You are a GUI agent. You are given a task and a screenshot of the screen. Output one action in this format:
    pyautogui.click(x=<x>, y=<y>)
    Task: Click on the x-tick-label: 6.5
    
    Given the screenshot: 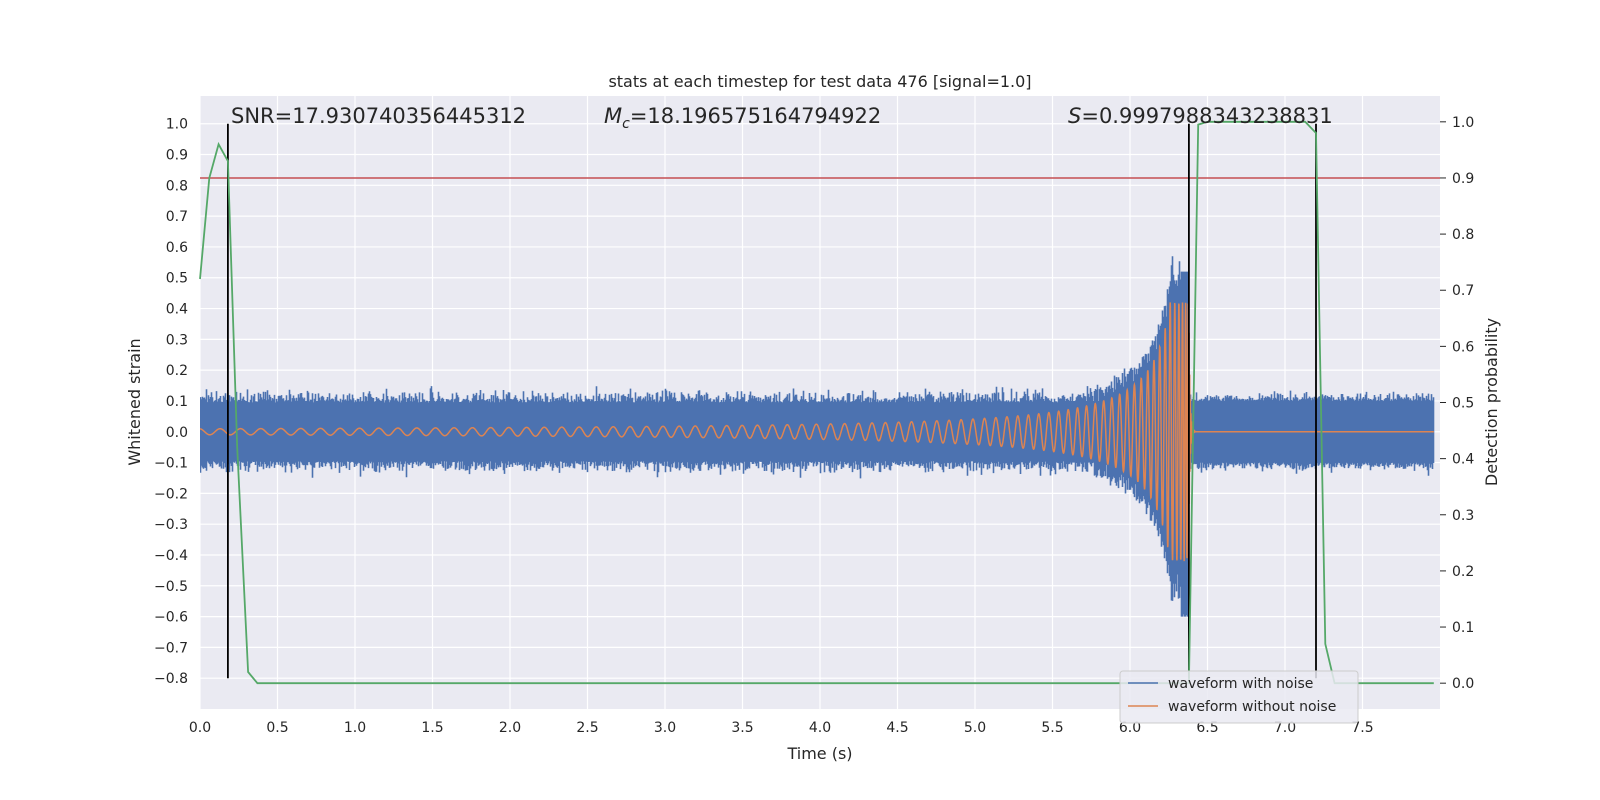 What is the action you would take?
    pyautogui.click(x=1207, y=728)
    